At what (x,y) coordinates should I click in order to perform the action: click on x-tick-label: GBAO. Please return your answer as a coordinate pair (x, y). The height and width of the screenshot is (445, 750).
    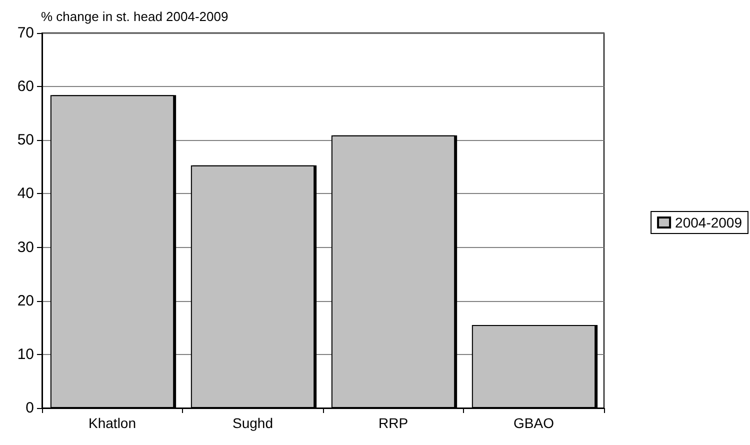
    Looking at the image, I should click on (534, 423).